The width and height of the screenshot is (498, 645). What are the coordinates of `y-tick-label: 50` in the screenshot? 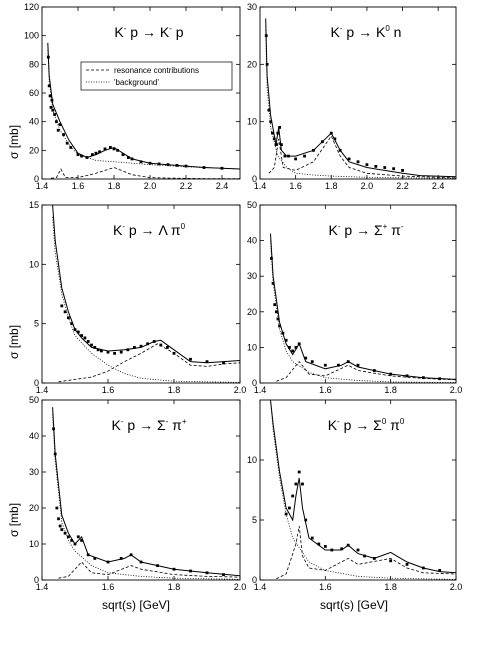 It's located at (34, 400).